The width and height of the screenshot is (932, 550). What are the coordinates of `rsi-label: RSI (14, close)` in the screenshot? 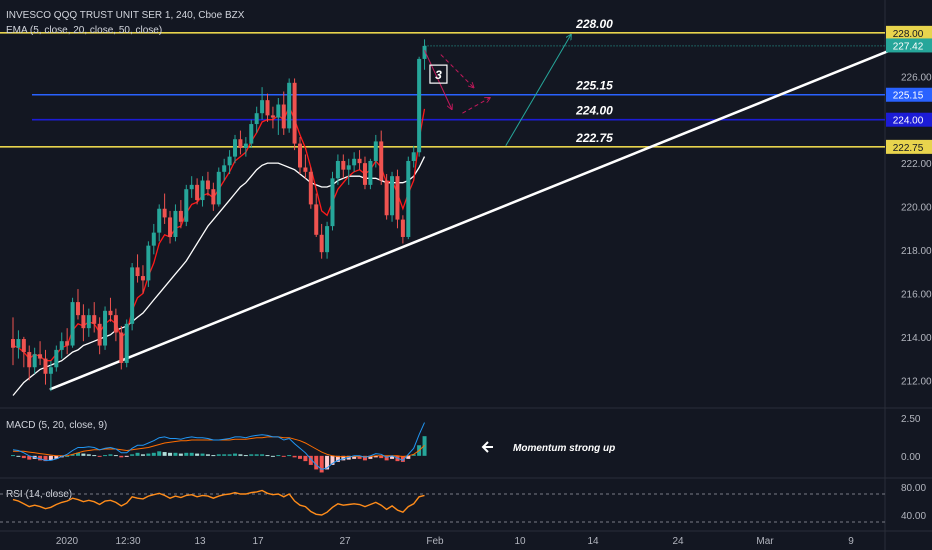 It's located at (39, 494).